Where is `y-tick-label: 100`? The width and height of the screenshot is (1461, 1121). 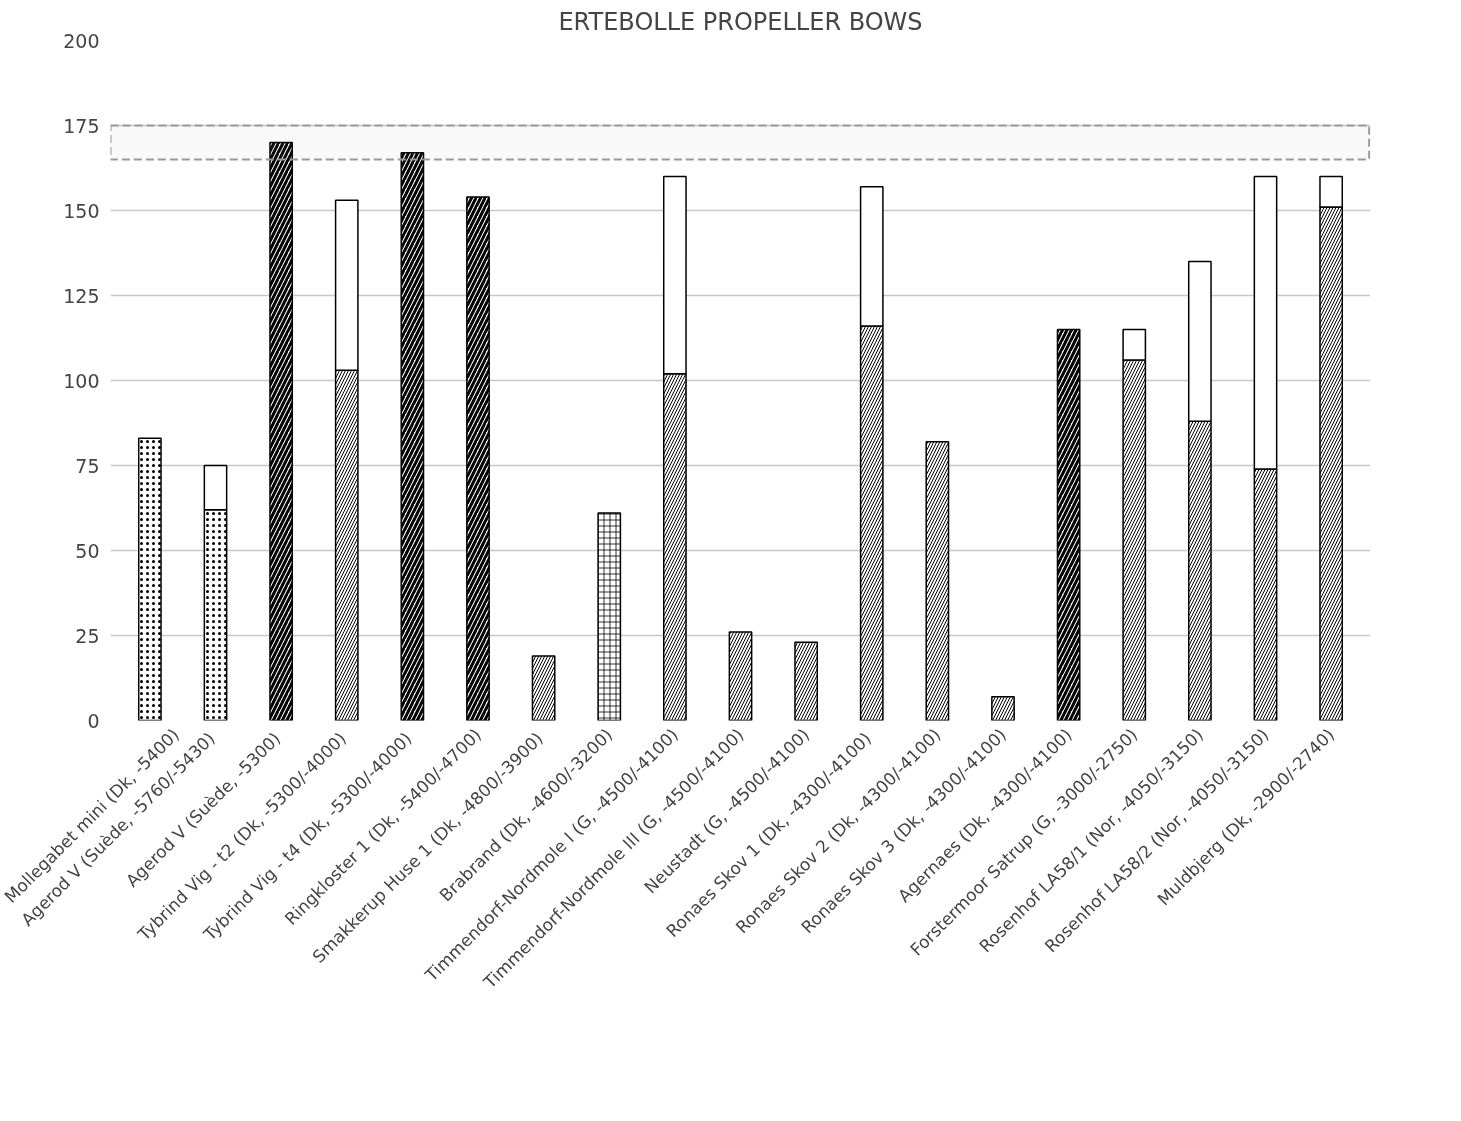
y-tick-label: 100 is located at coordinates (81, 380).